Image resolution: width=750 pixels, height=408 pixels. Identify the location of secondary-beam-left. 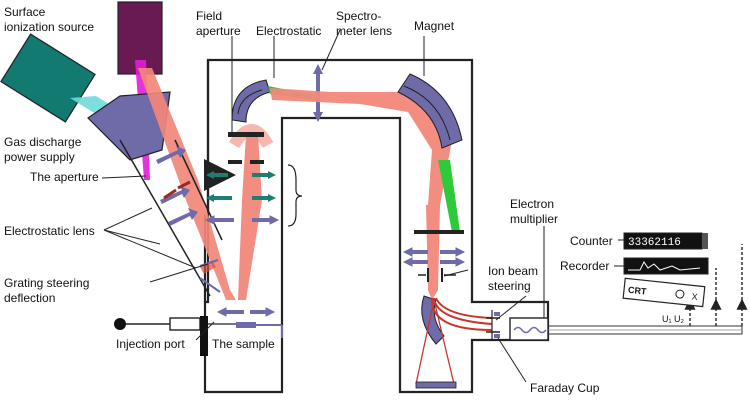
(250, 217).